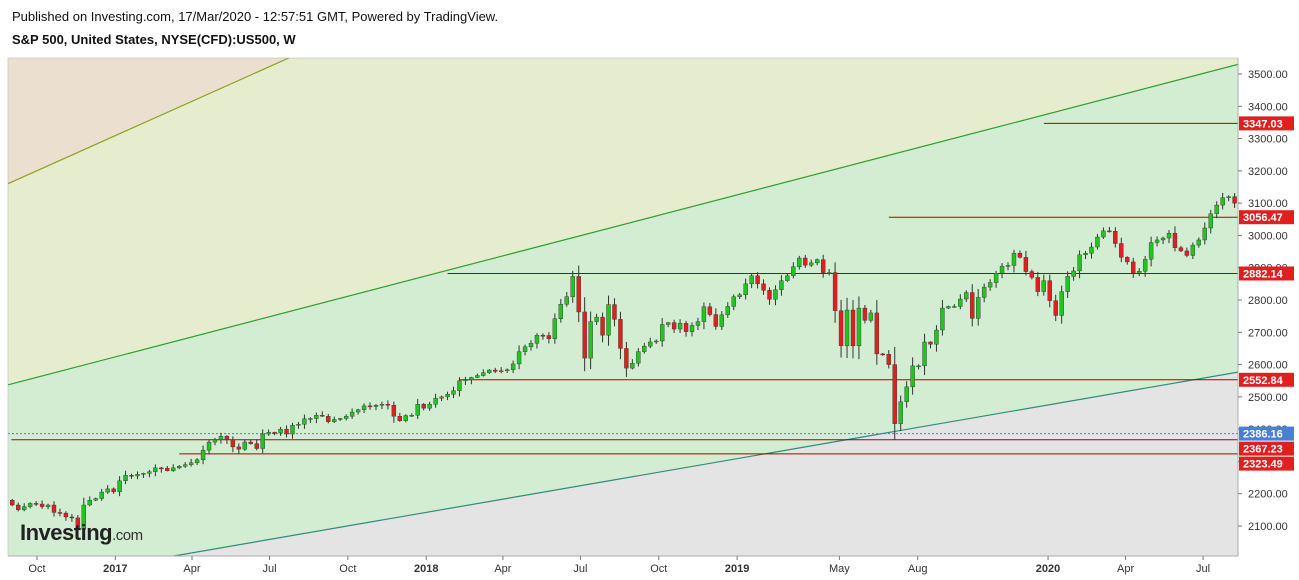 The width and height of the screenshot is (1299, 580). What do you see at coordinates (1263, 124) in the screenshot?
I see `price-tag-label: 3347.03` at bounding box center [1263, 124].